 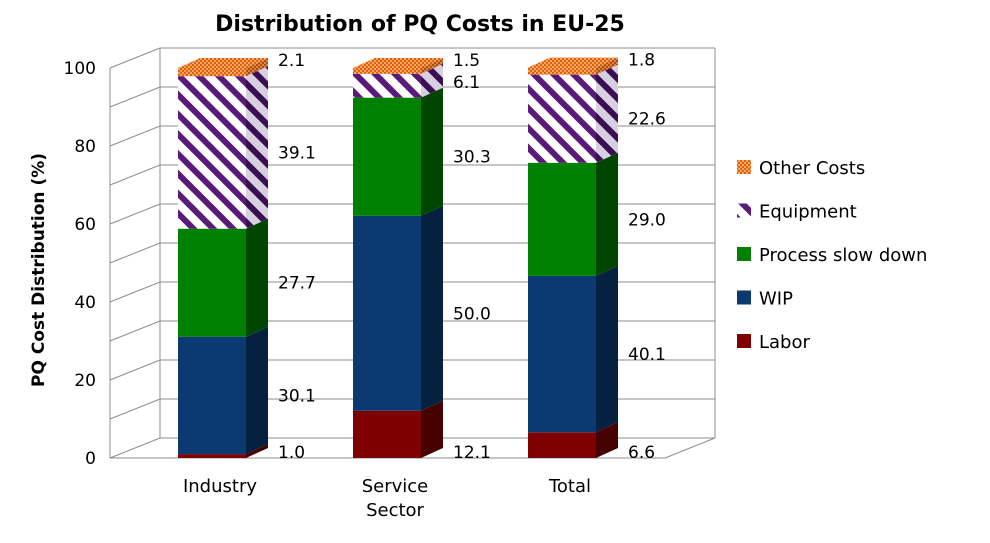 I want to click on x-axis-categories: Industry Service Sector Total, so click(x=387, y=498).